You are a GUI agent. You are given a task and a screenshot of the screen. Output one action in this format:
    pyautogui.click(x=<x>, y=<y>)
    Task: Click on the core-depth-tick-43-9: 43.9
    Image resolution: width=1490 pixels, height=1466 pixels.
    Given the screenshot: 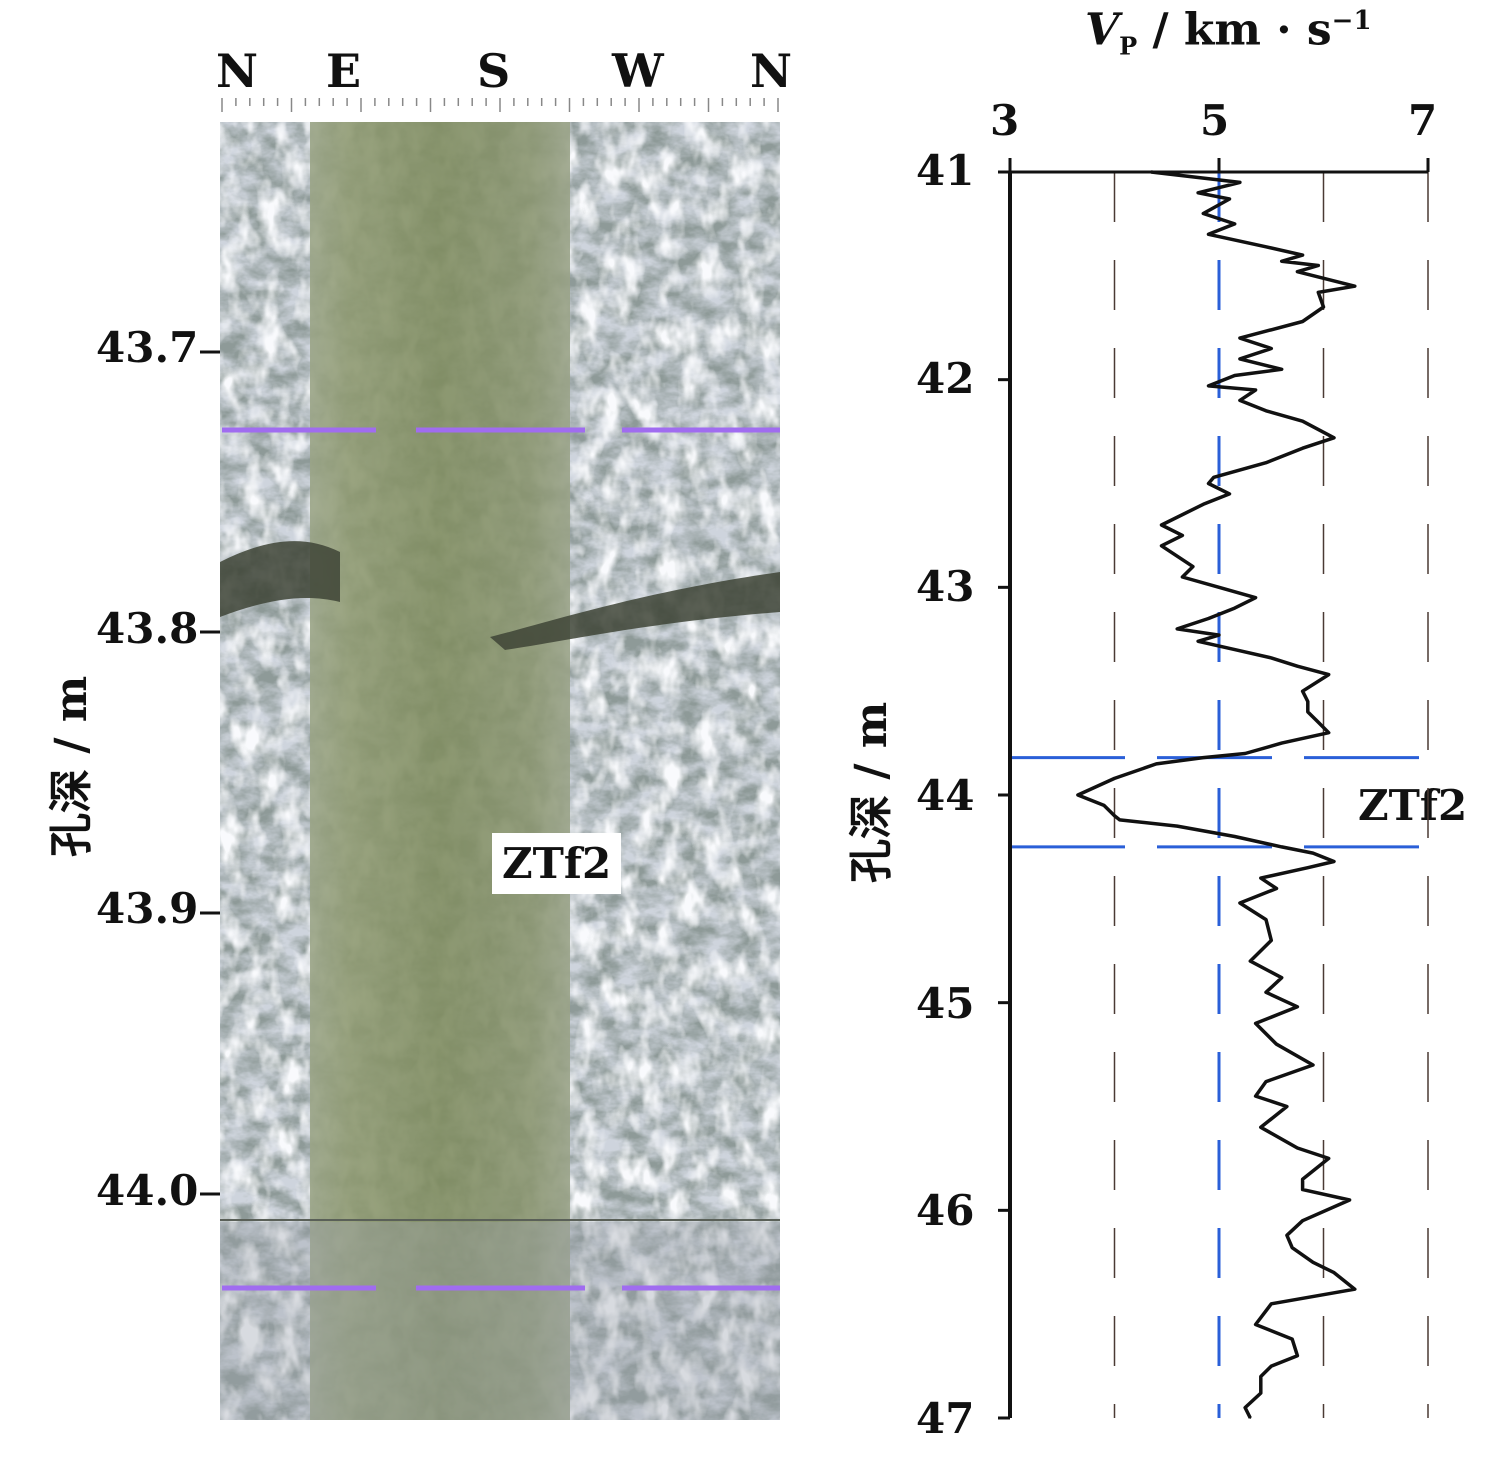 What is the action you would take?
    pyautogui.click(x=147, y=908)
    